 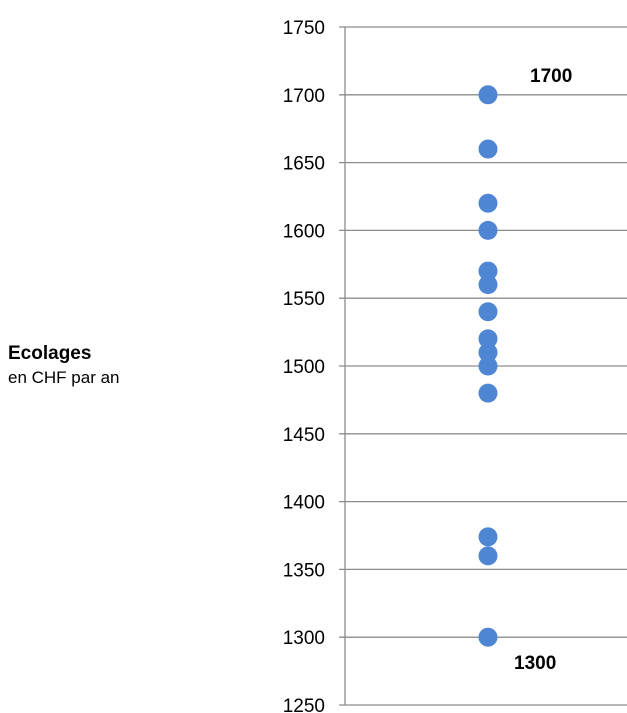 What do you see at coordinates (304, 96) in the screenshot?
I see `y-tick-label: 1700` at bounding box center [304, 96].